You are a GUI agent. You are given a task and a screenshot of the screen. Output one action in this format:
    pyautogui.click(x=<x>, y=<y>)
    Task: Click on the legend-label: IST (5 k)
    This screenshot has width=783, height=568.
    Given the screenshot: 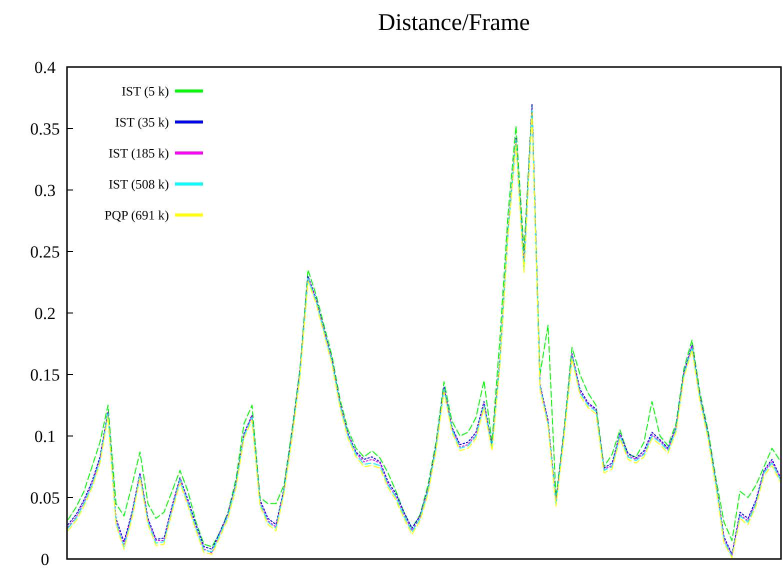 What is the action you would take?
    pyautogui.click(x=145, y=91)
    